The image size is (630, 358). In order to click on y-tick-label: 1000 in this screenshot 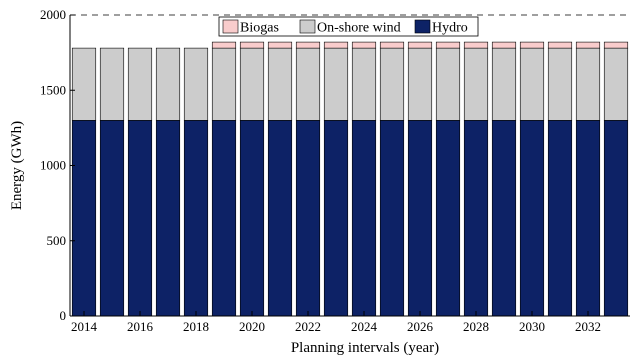, I will do `click(53, 165)`.